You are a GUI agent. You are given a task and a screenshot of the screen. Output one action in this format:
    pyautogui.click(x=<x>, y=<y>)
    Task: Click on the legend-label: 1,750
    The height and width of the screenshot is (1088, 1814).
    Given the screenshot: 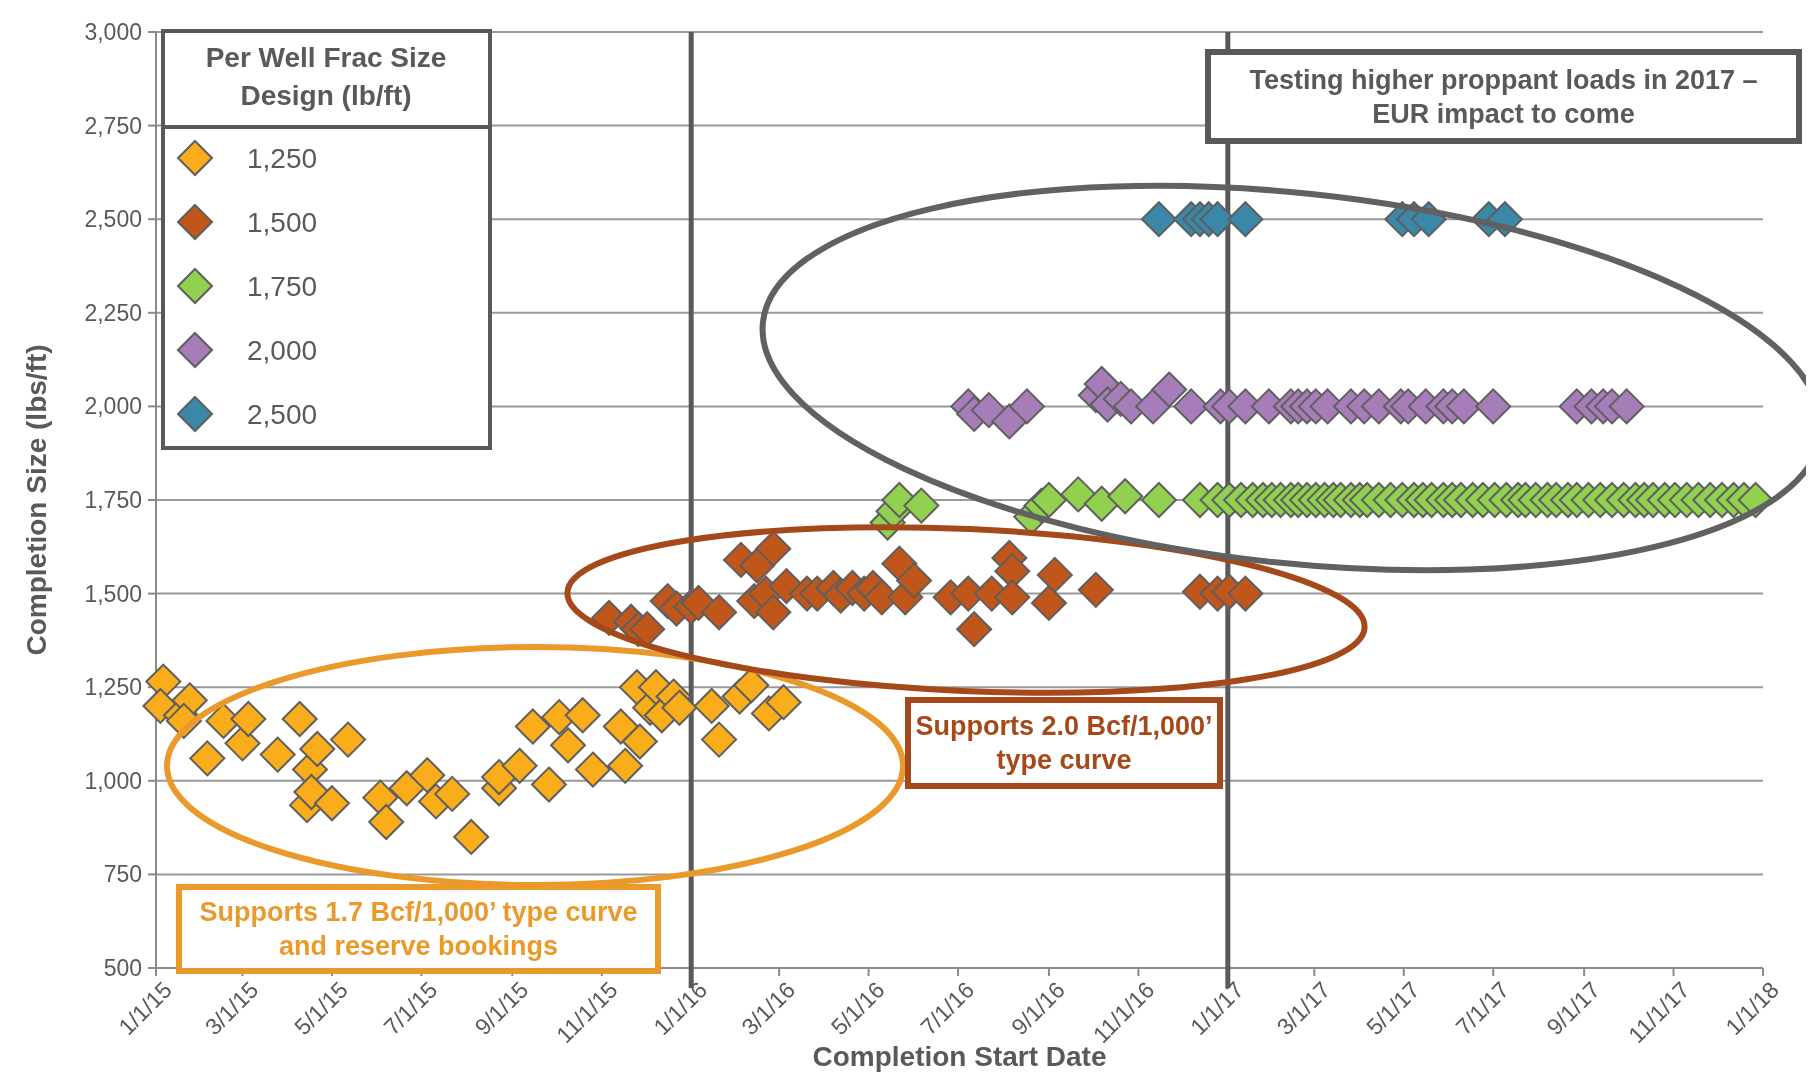 What is the action you would take?
    pyautogui.click(x=282, y=286)
    